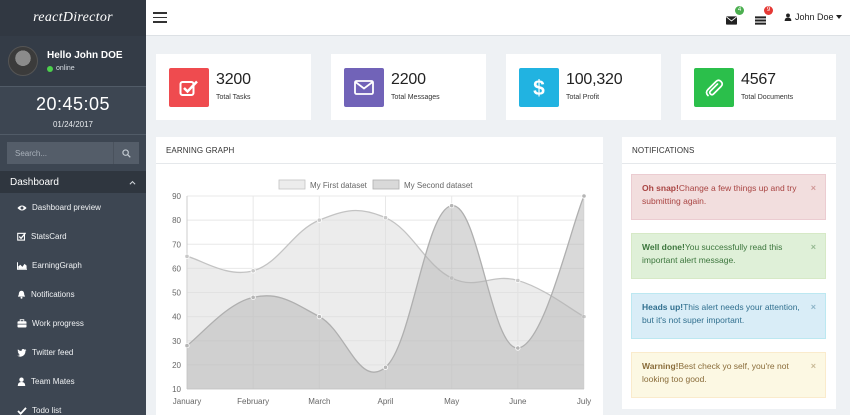  I want to click on sidebar-item-twitter-feed: Twitter feed, so click(73, 352).